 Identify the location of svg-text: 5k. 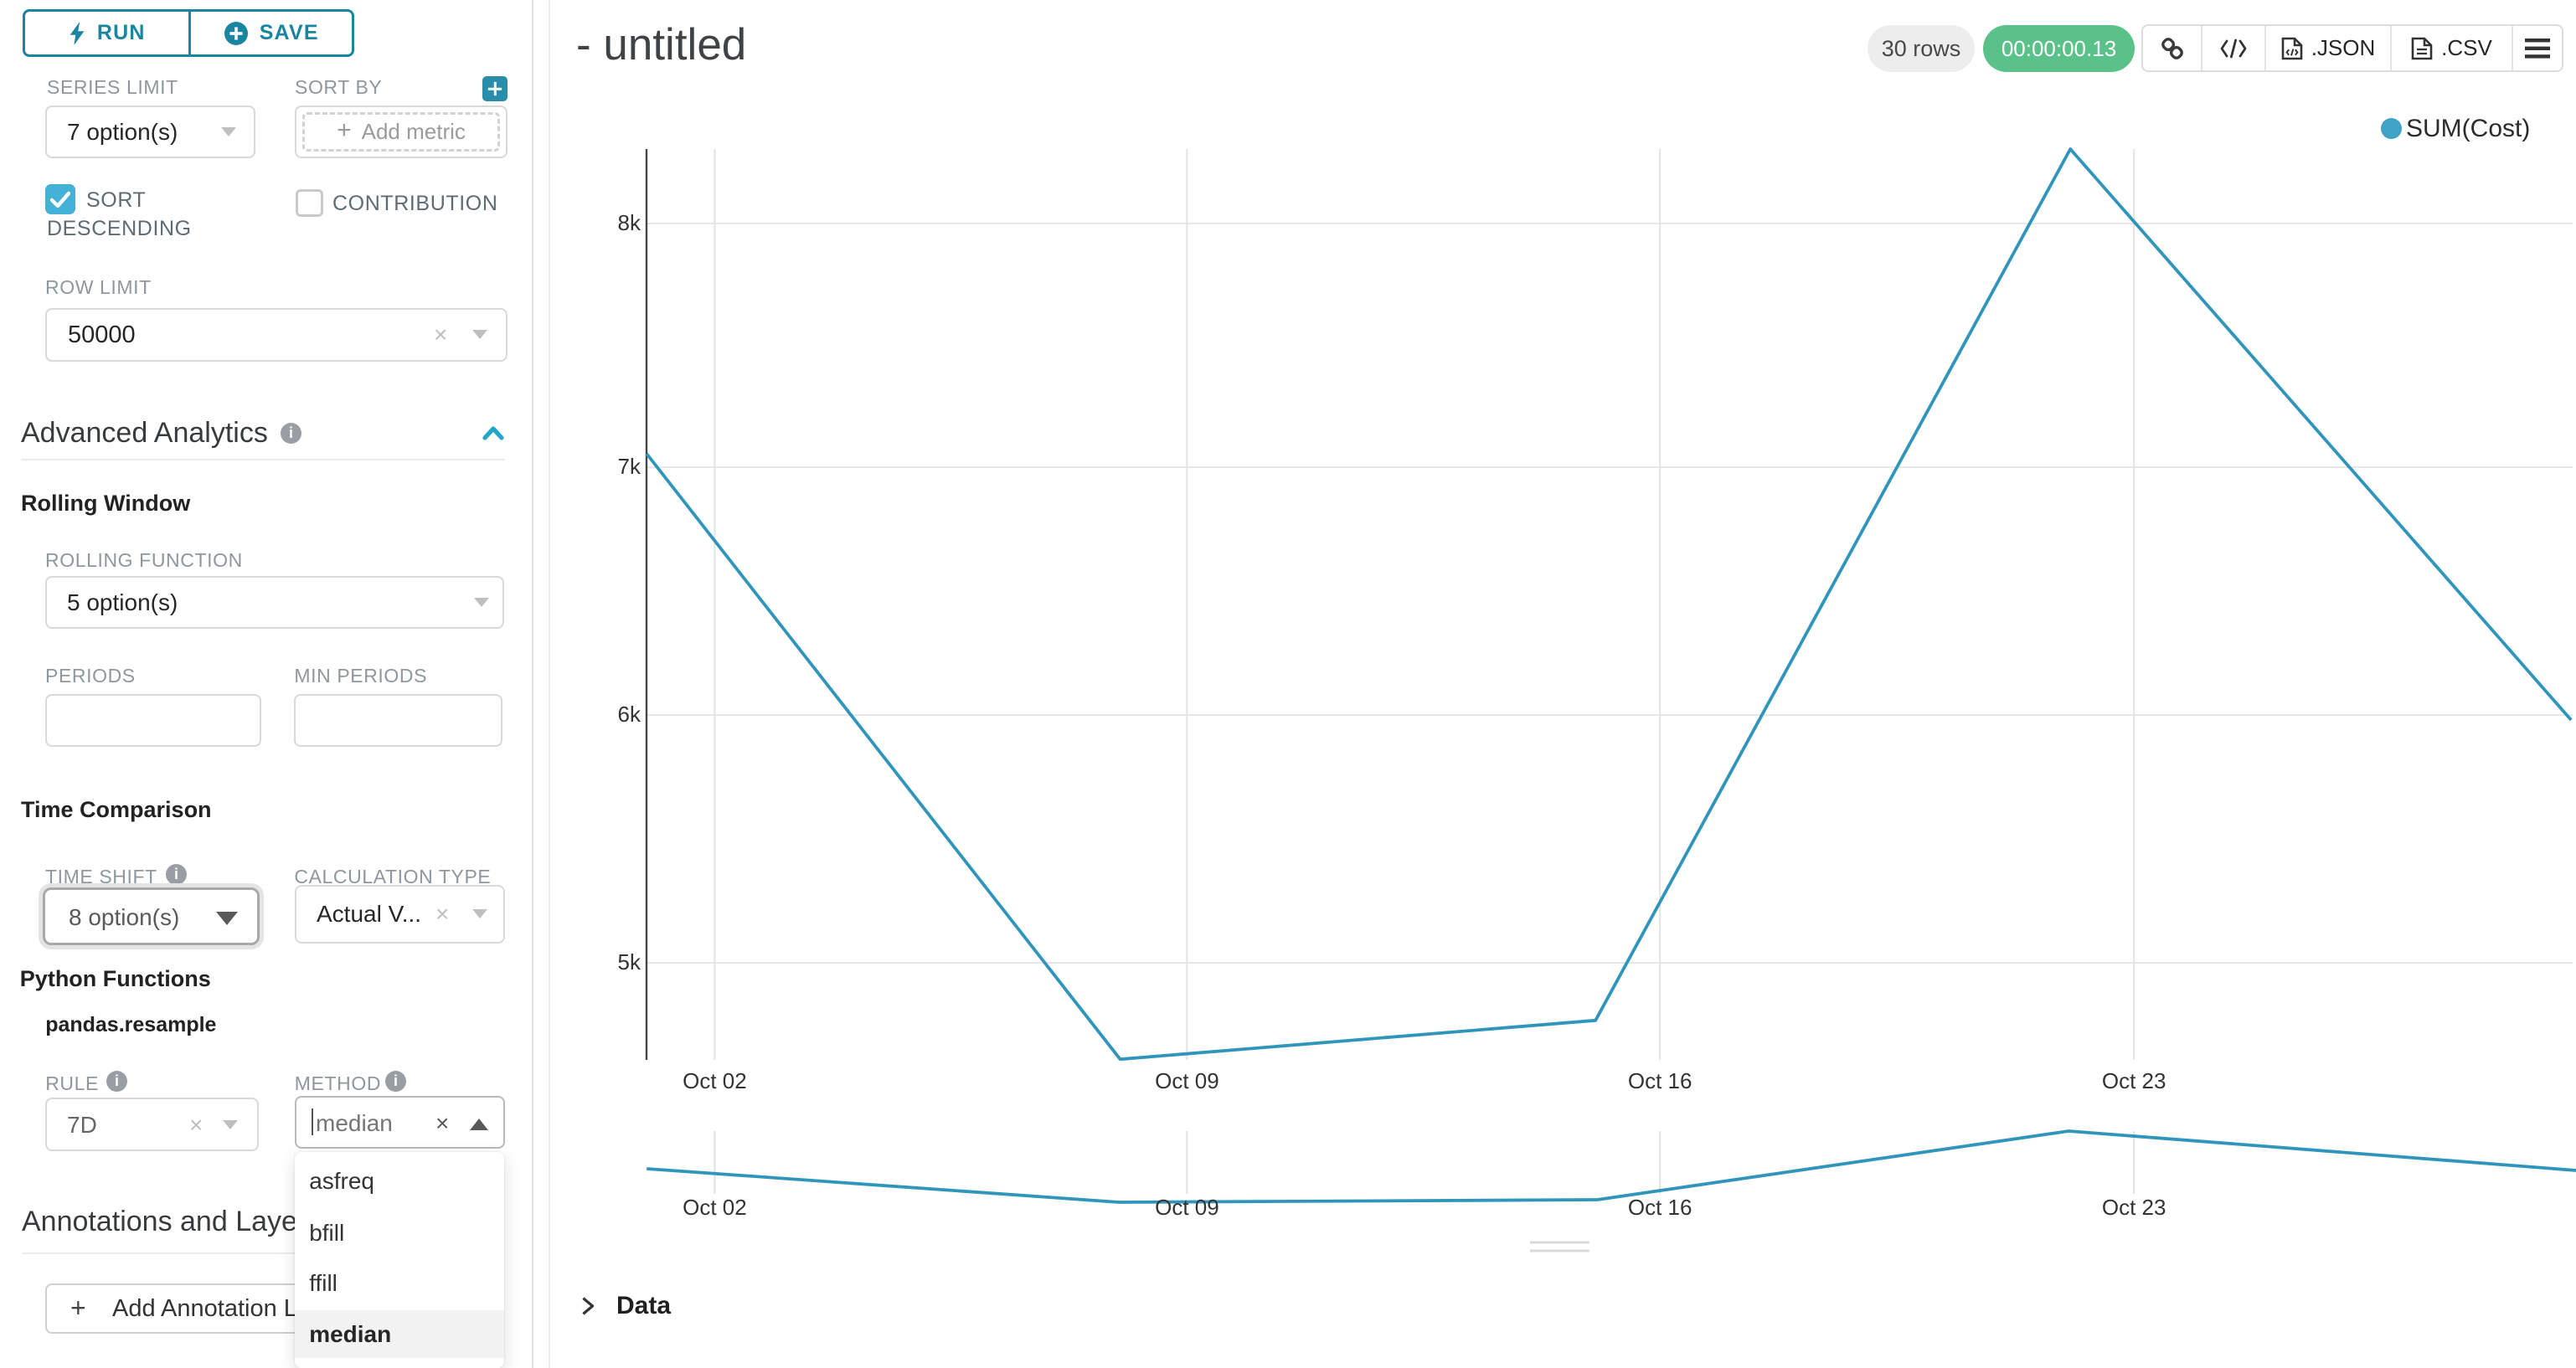
(629, 962).